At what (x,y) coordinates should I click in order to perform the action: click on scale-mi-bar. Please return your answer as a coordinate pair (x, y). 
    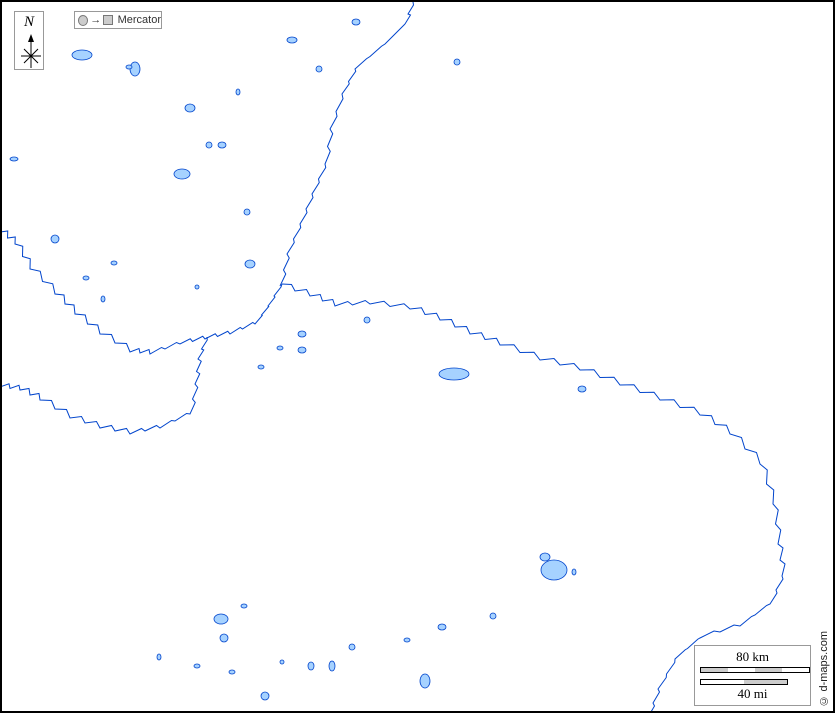
    Looking at the image, I should click on (744, 682).